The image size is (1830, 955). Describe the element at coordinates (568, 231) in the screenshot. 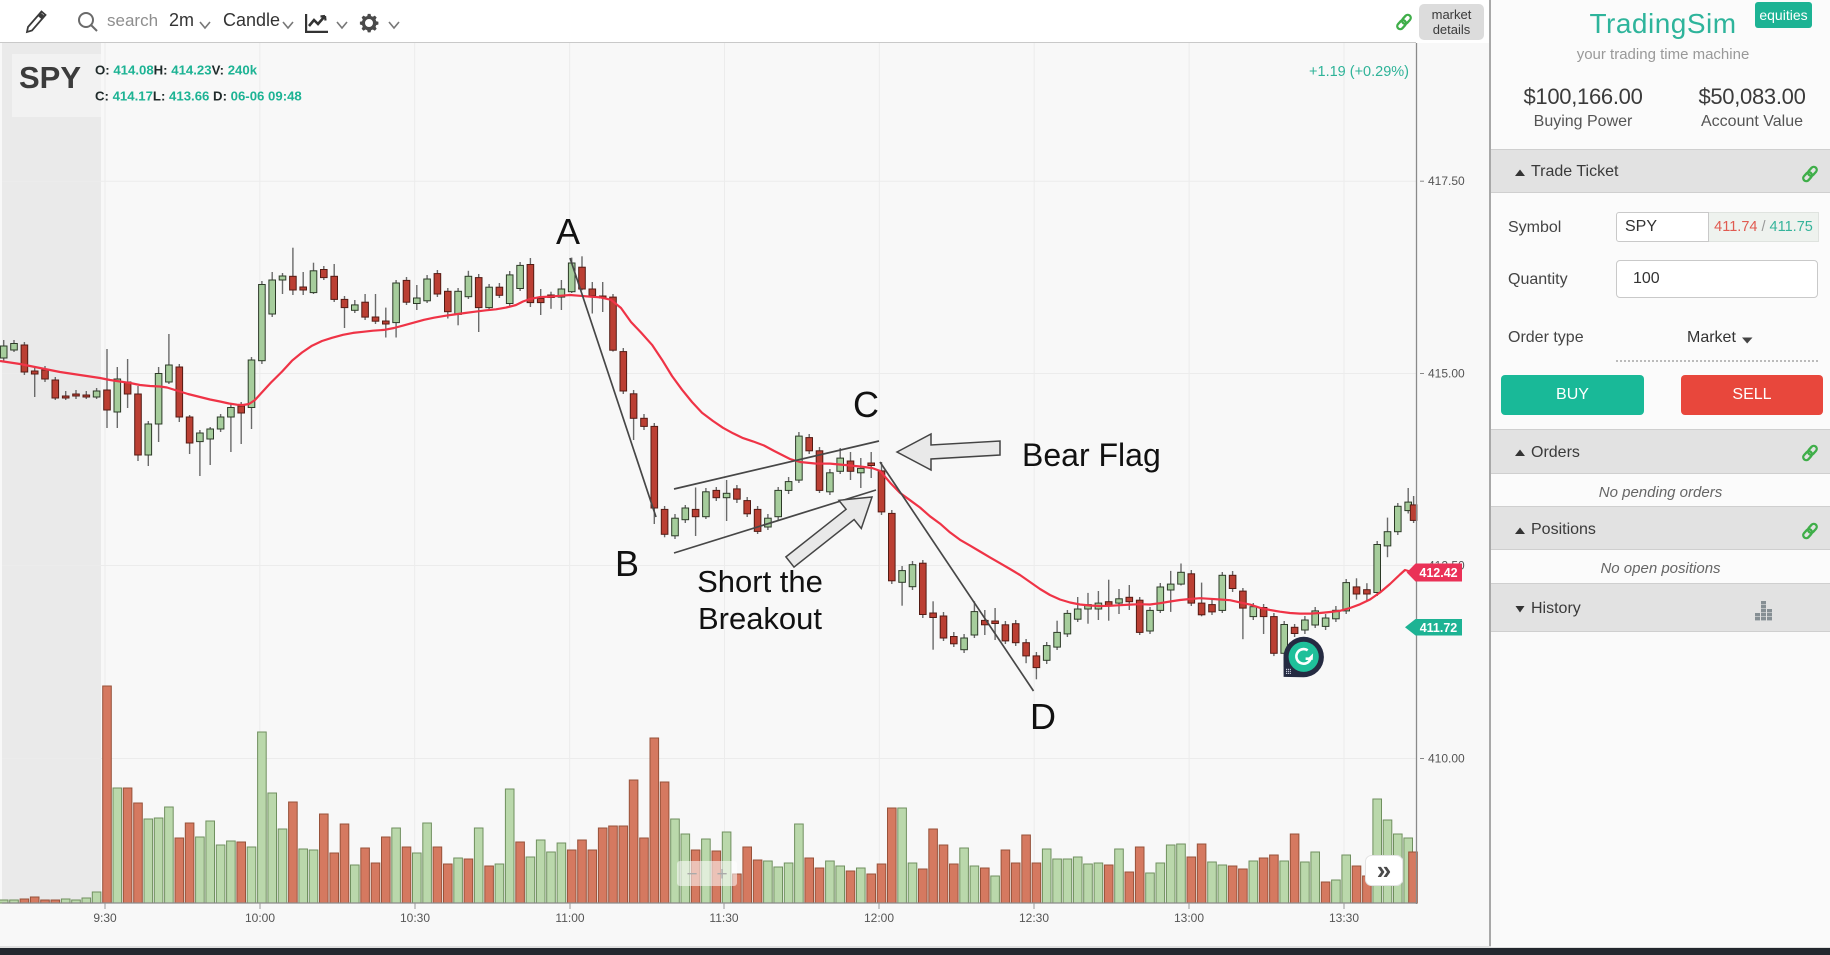

I see `svg-text: A` at that location.